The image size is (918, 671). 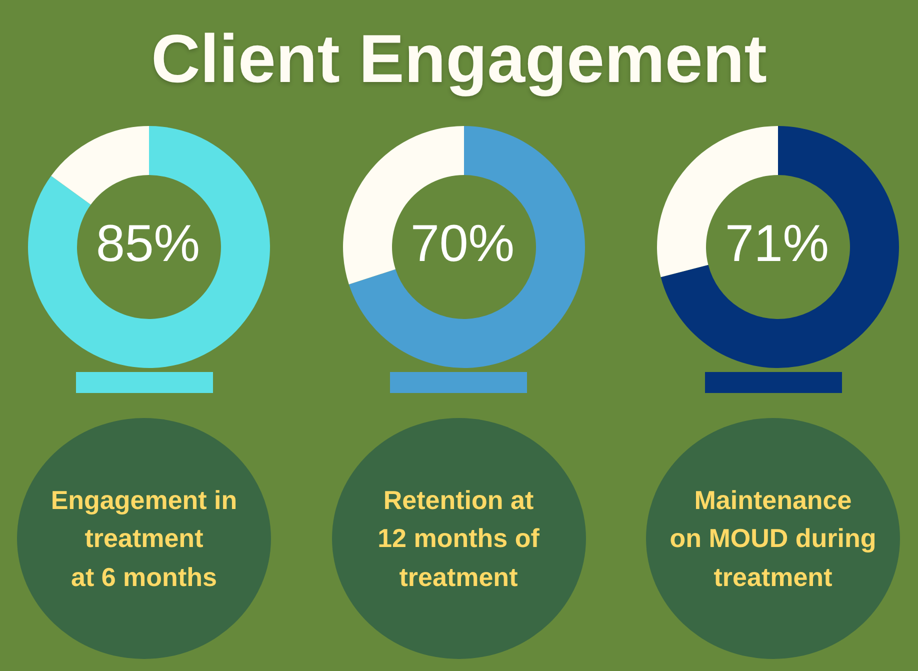 I want to click on data-label: 85%, so click(x=148, y=243).